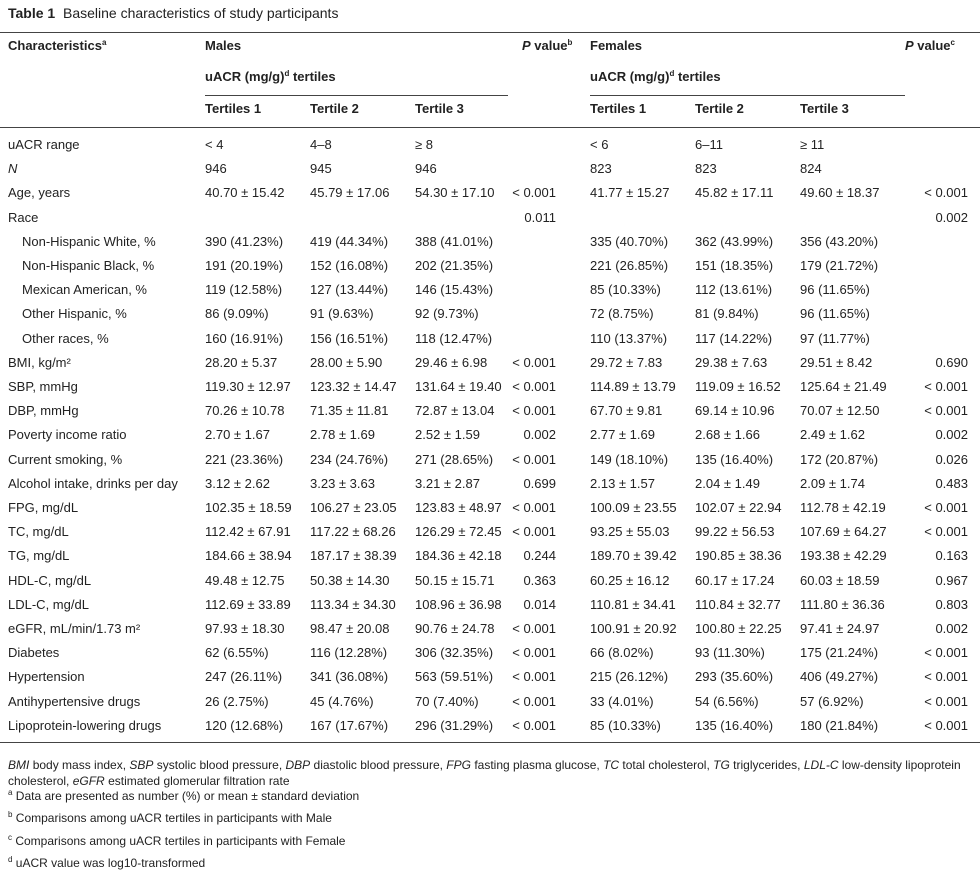 The width and height of the screenshot is (980, 875). I want to click on cell: 156 (16.51%), so click(349, 338).